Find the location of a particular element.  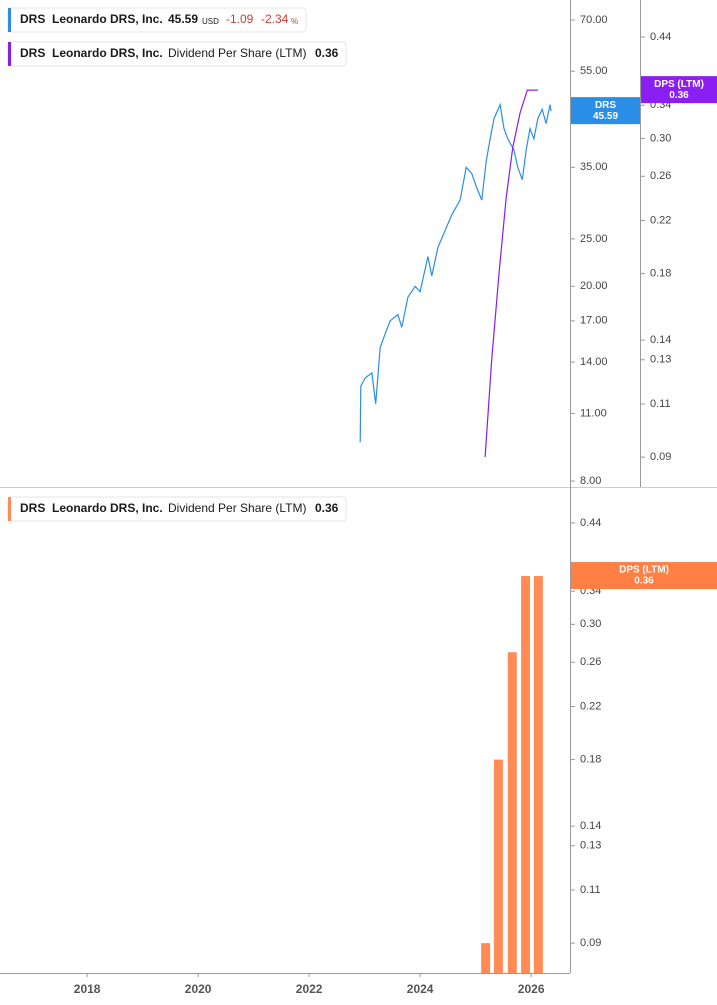

x-tick-label: 2024 is located at coordinates (420, 989).